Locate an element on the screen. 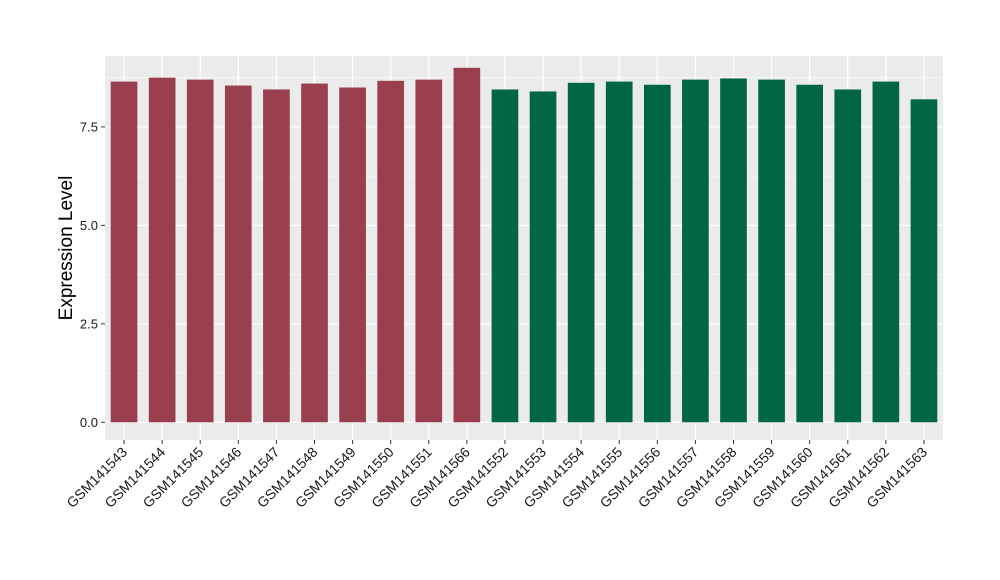 This screenshot has width=1000, height=580. y-tick-label: 0.0 is located at coordinates (89, 422).